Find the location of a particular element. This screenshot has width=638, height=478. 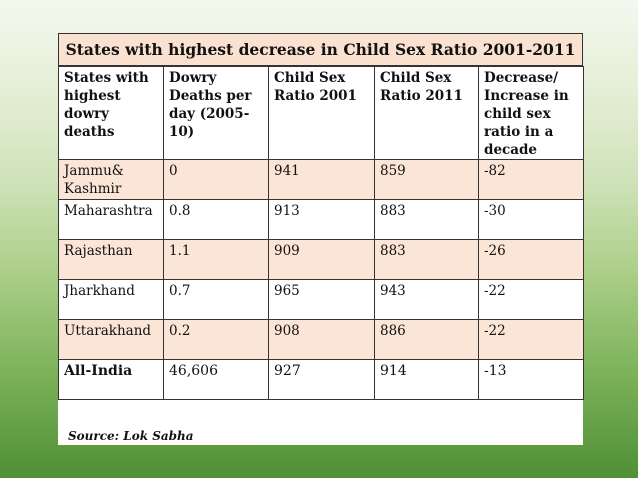

cell-dowry: 0.2 is located at coordinates (216, 339).